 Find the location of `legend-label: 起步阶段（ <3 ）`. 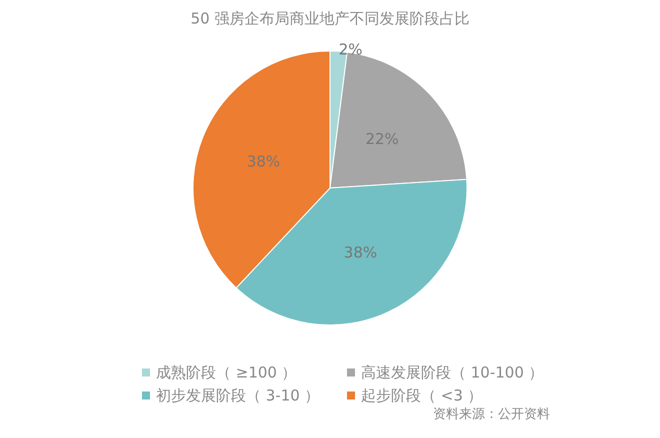

legend-label: 起步阶段（ <3 ） is located at coordinates (422, 395).